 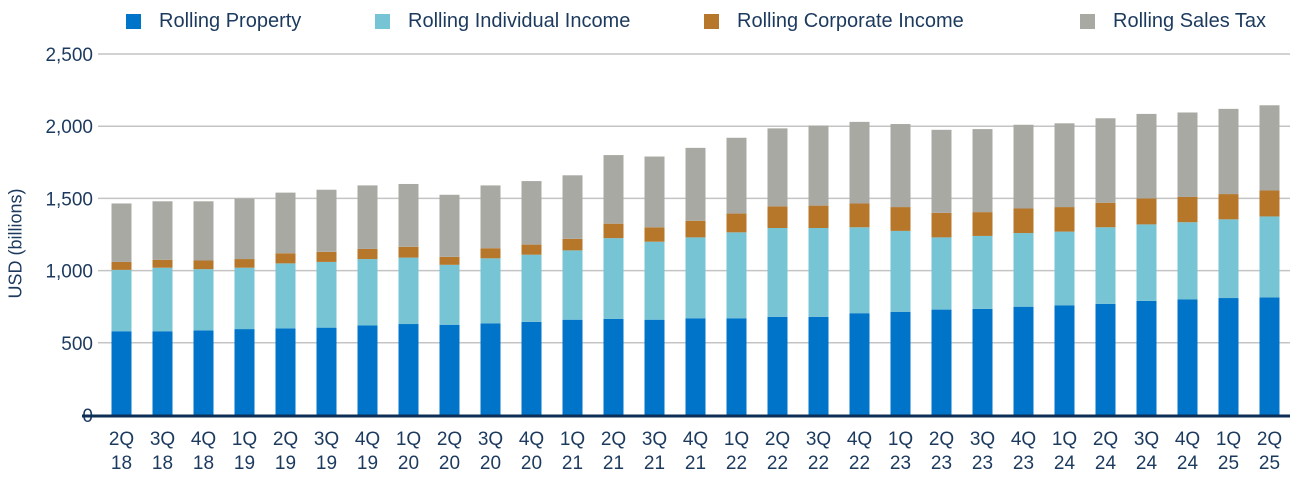 What do you see at coordinates (613, 463) in the screenshot?
I see `x-tick-label-year: 21` at bounding box center [613, 463].